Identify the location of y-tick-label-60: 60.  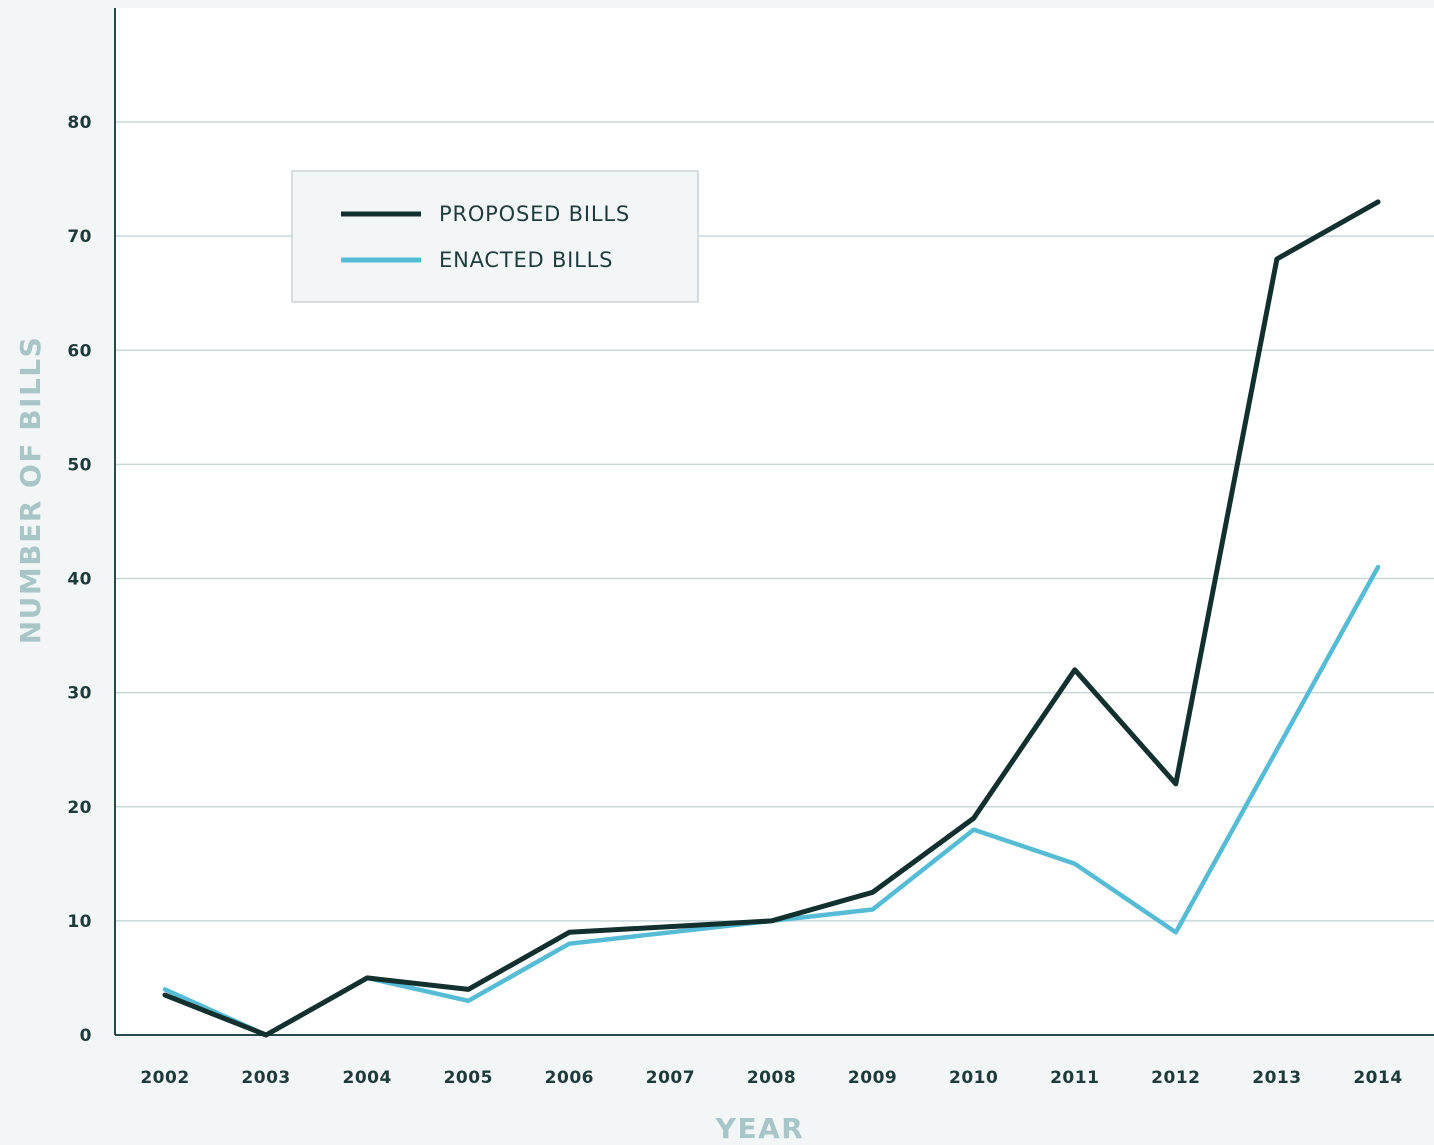
(79, 351).